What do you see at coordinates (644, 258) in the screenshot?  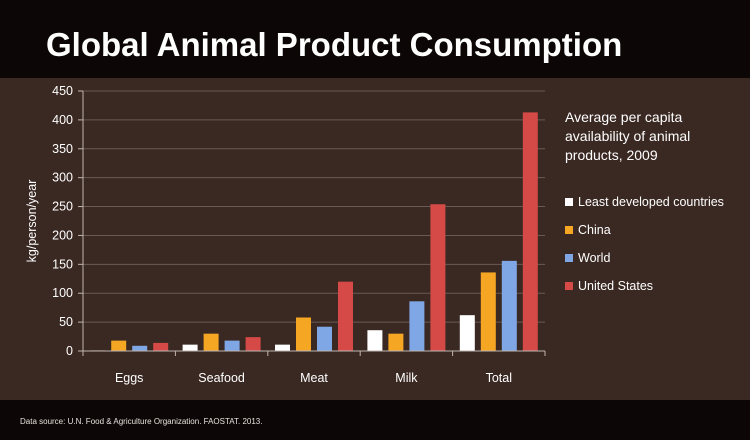 I see `legend-item: World` at bounding box center [644, 258].